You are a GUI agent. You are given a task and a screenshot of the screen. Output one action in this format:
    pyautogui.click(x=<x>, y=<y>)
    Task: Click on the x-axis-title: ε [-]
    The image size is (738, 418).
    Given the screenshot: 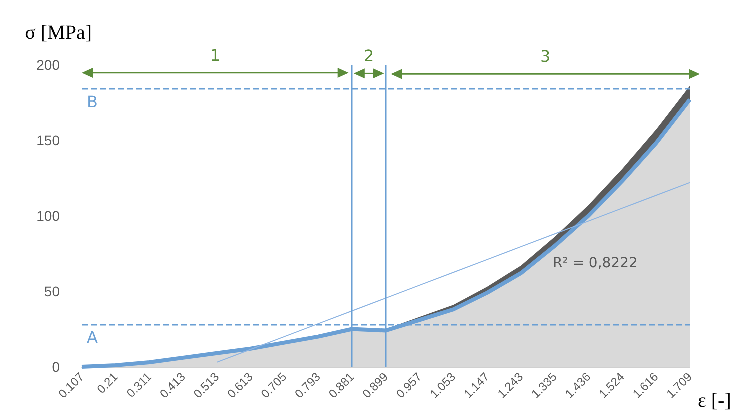 What is the action you would take?
    pyautogui.click(x=715, y=401)
    